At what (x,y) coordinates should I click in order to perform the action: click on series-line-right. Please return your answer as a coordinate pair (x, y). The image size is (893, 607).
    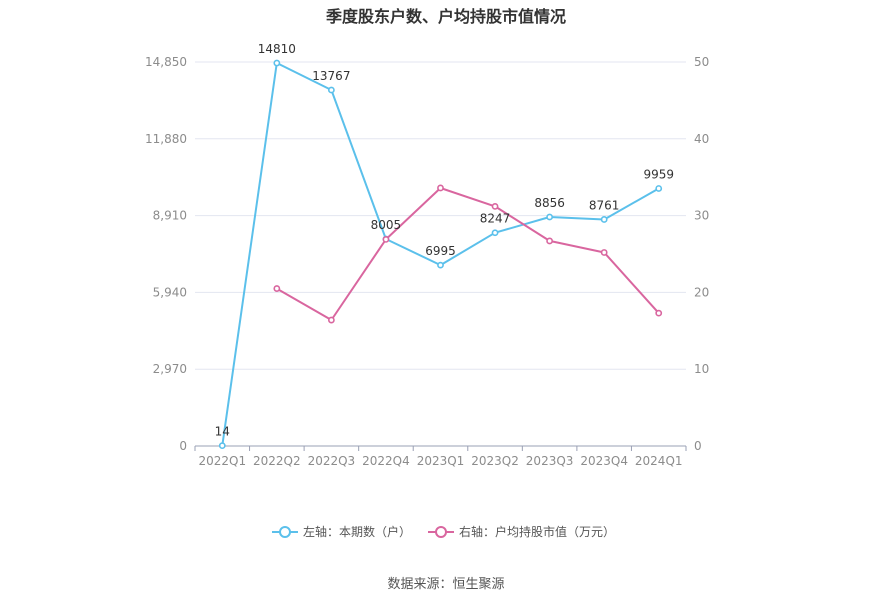
    Looking at the image, I should click on (468, 254).